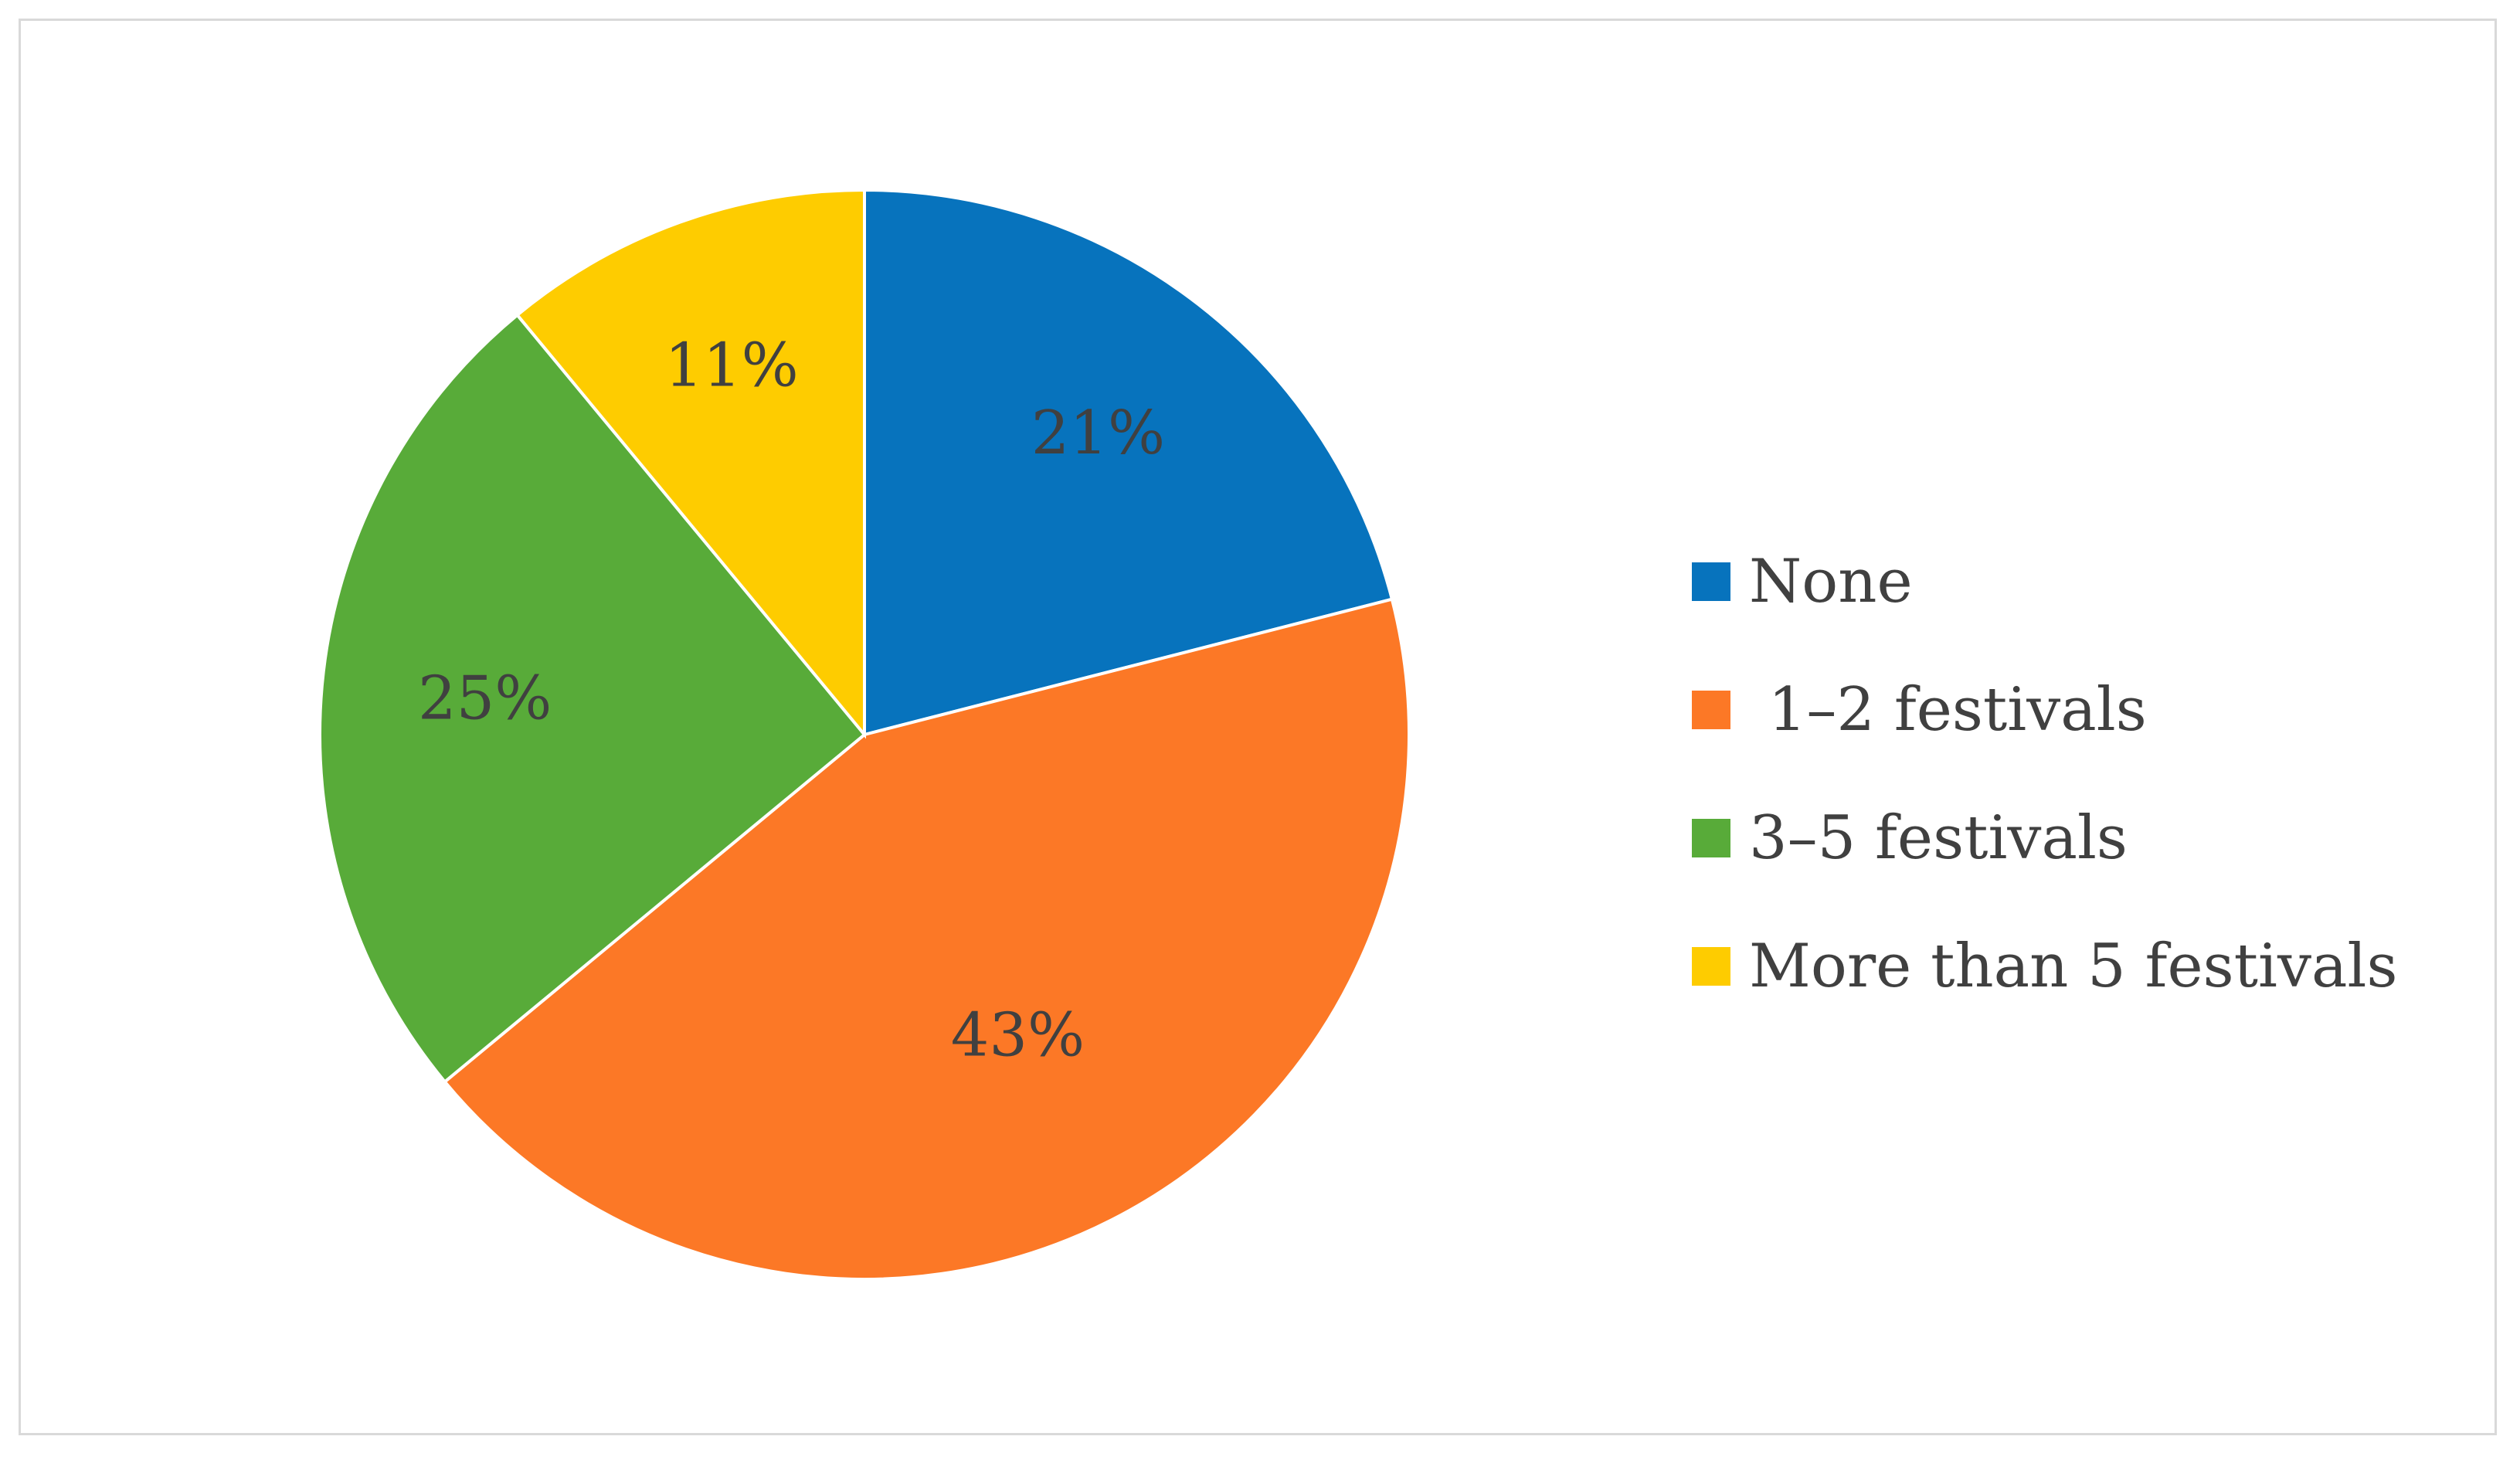 The width and height of the screenshot is (2520, 1460). I want to click on legend-item-more-than-5-festivals: More than 5 festivals, so click(2078, 966).